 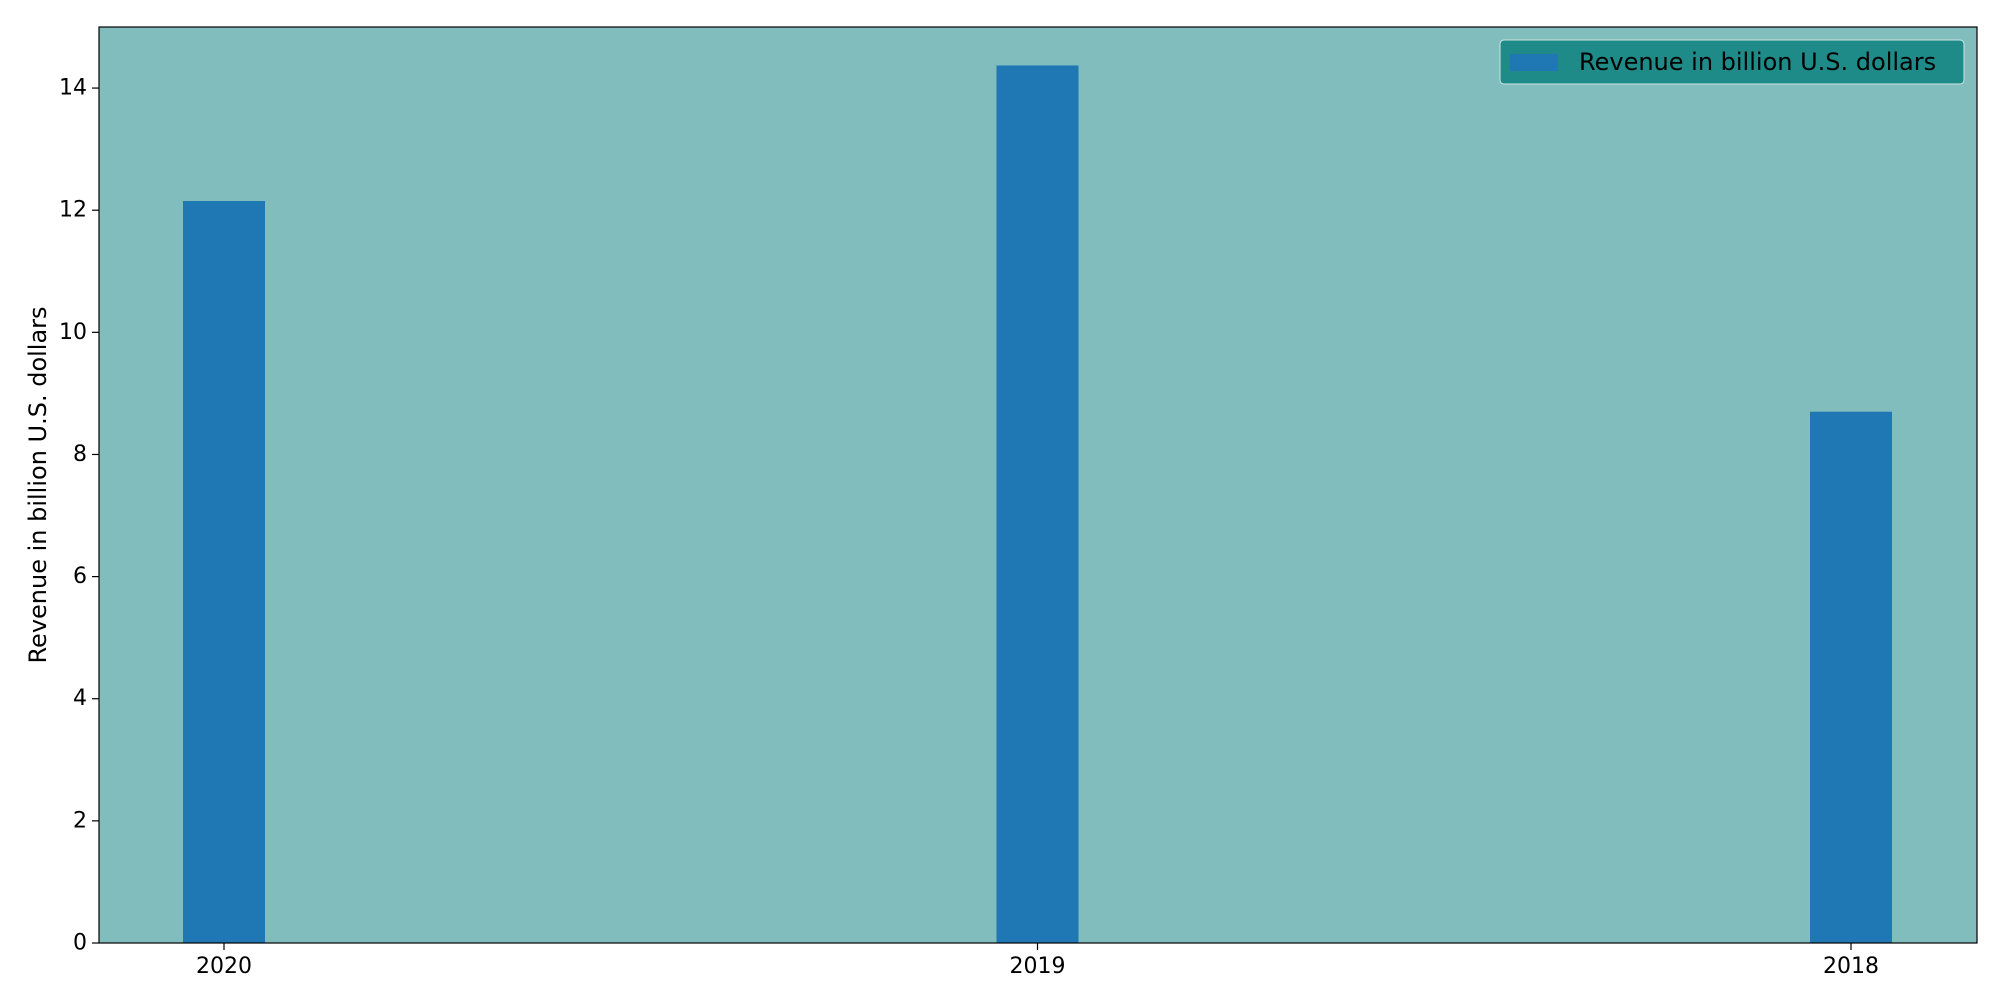 I want to click on legend-box, so click(x=1732, y=62).